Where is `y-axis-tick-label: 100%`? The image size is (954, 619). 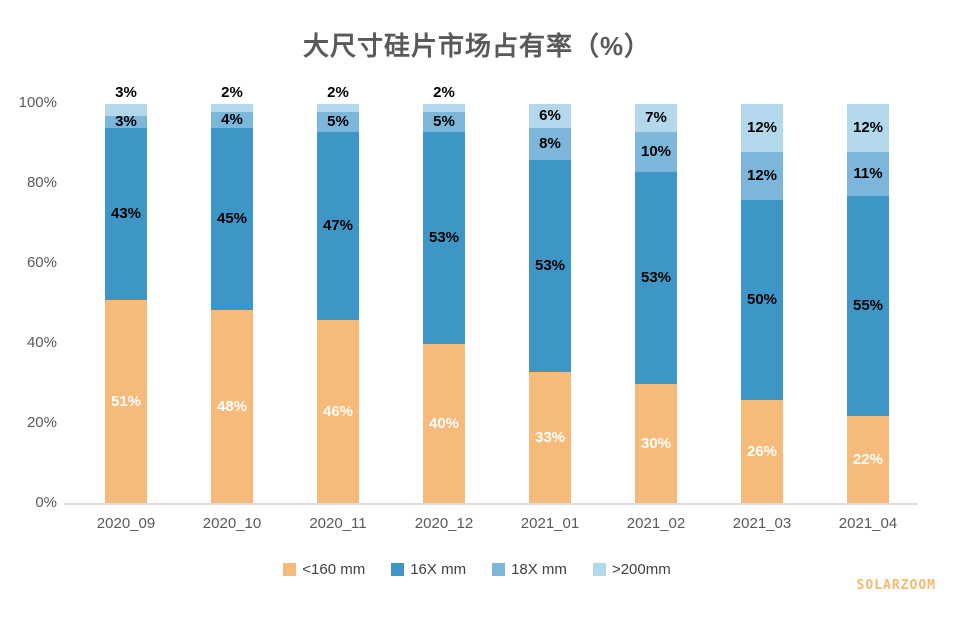
y-axis-tick-label: 100% is located at coordinates (37, 102).